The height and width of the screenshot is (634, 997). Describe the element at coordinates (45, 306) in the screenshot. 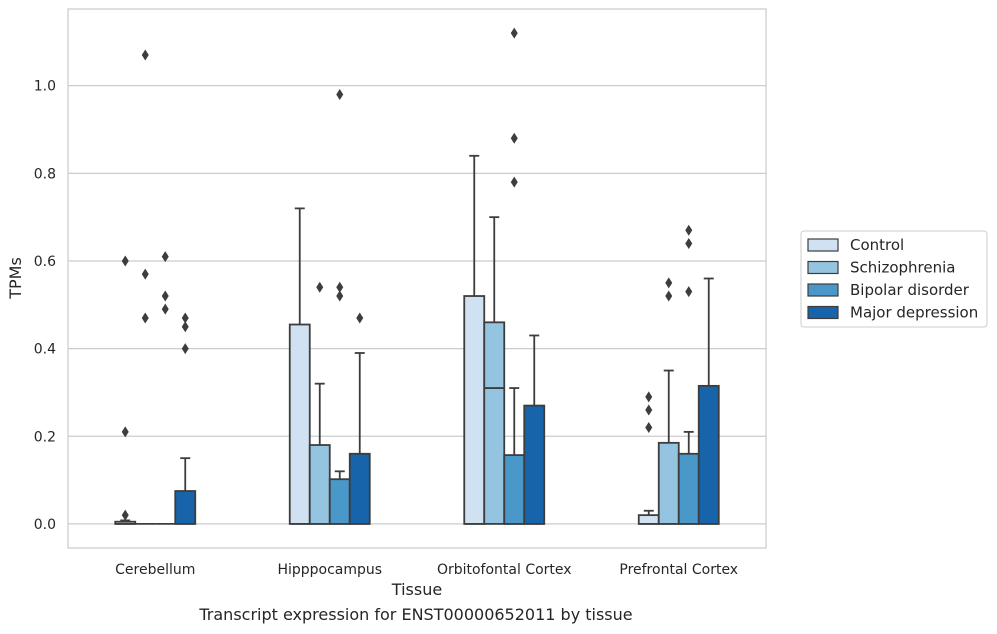

I see `y-axis-ticks: 0.0 0.2 0.4 0.6 0.8 1.0` at that location.